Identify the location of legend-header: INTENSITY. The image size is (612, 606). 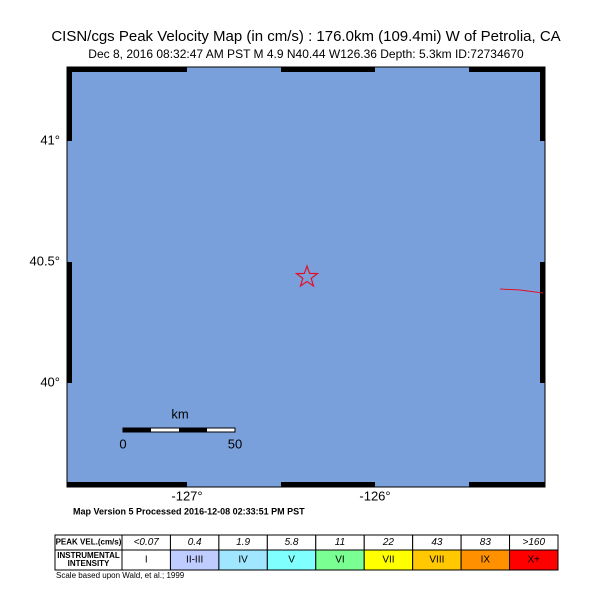
(89, 563).